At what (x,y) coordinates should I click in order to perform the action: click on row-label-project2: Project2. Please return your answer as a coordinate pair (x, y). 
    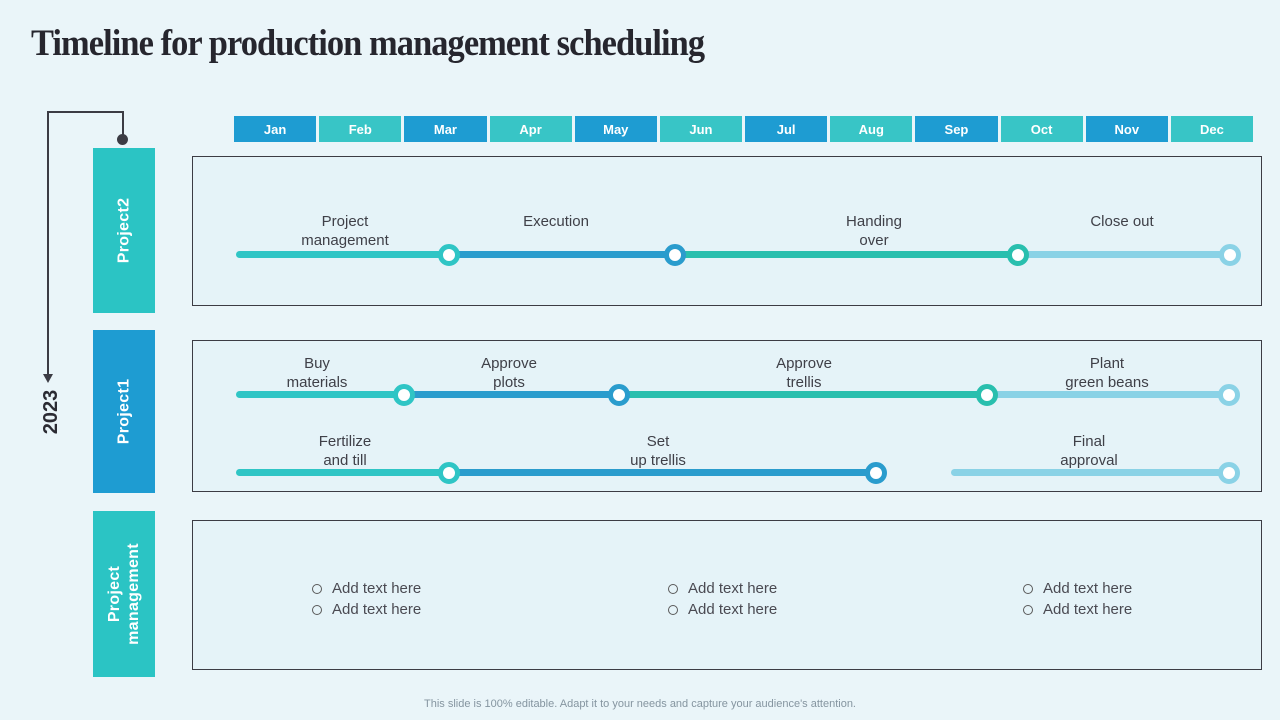
    Looking at the image, I should click on (124, 230).